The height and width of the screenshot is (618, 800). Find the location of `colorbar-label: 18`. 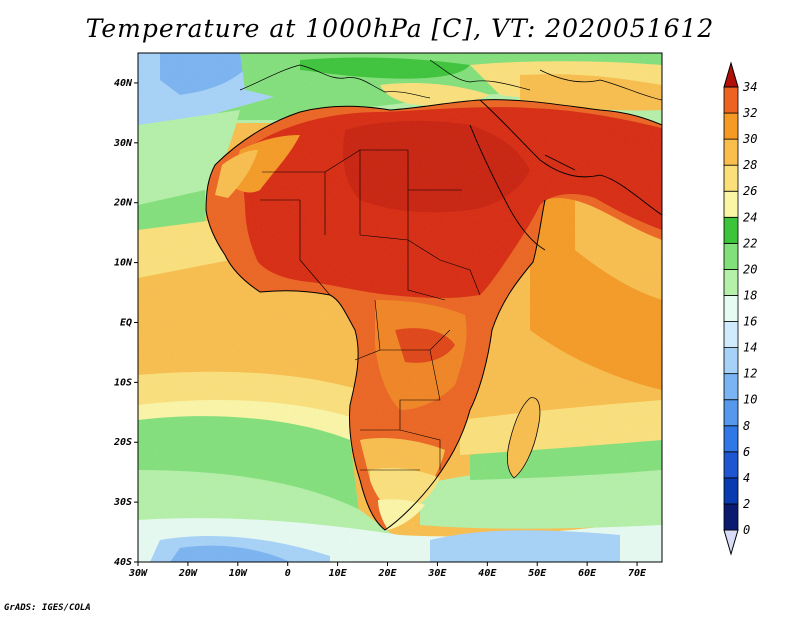

colorbar-label: 18 is located at coordinates (750, 295).